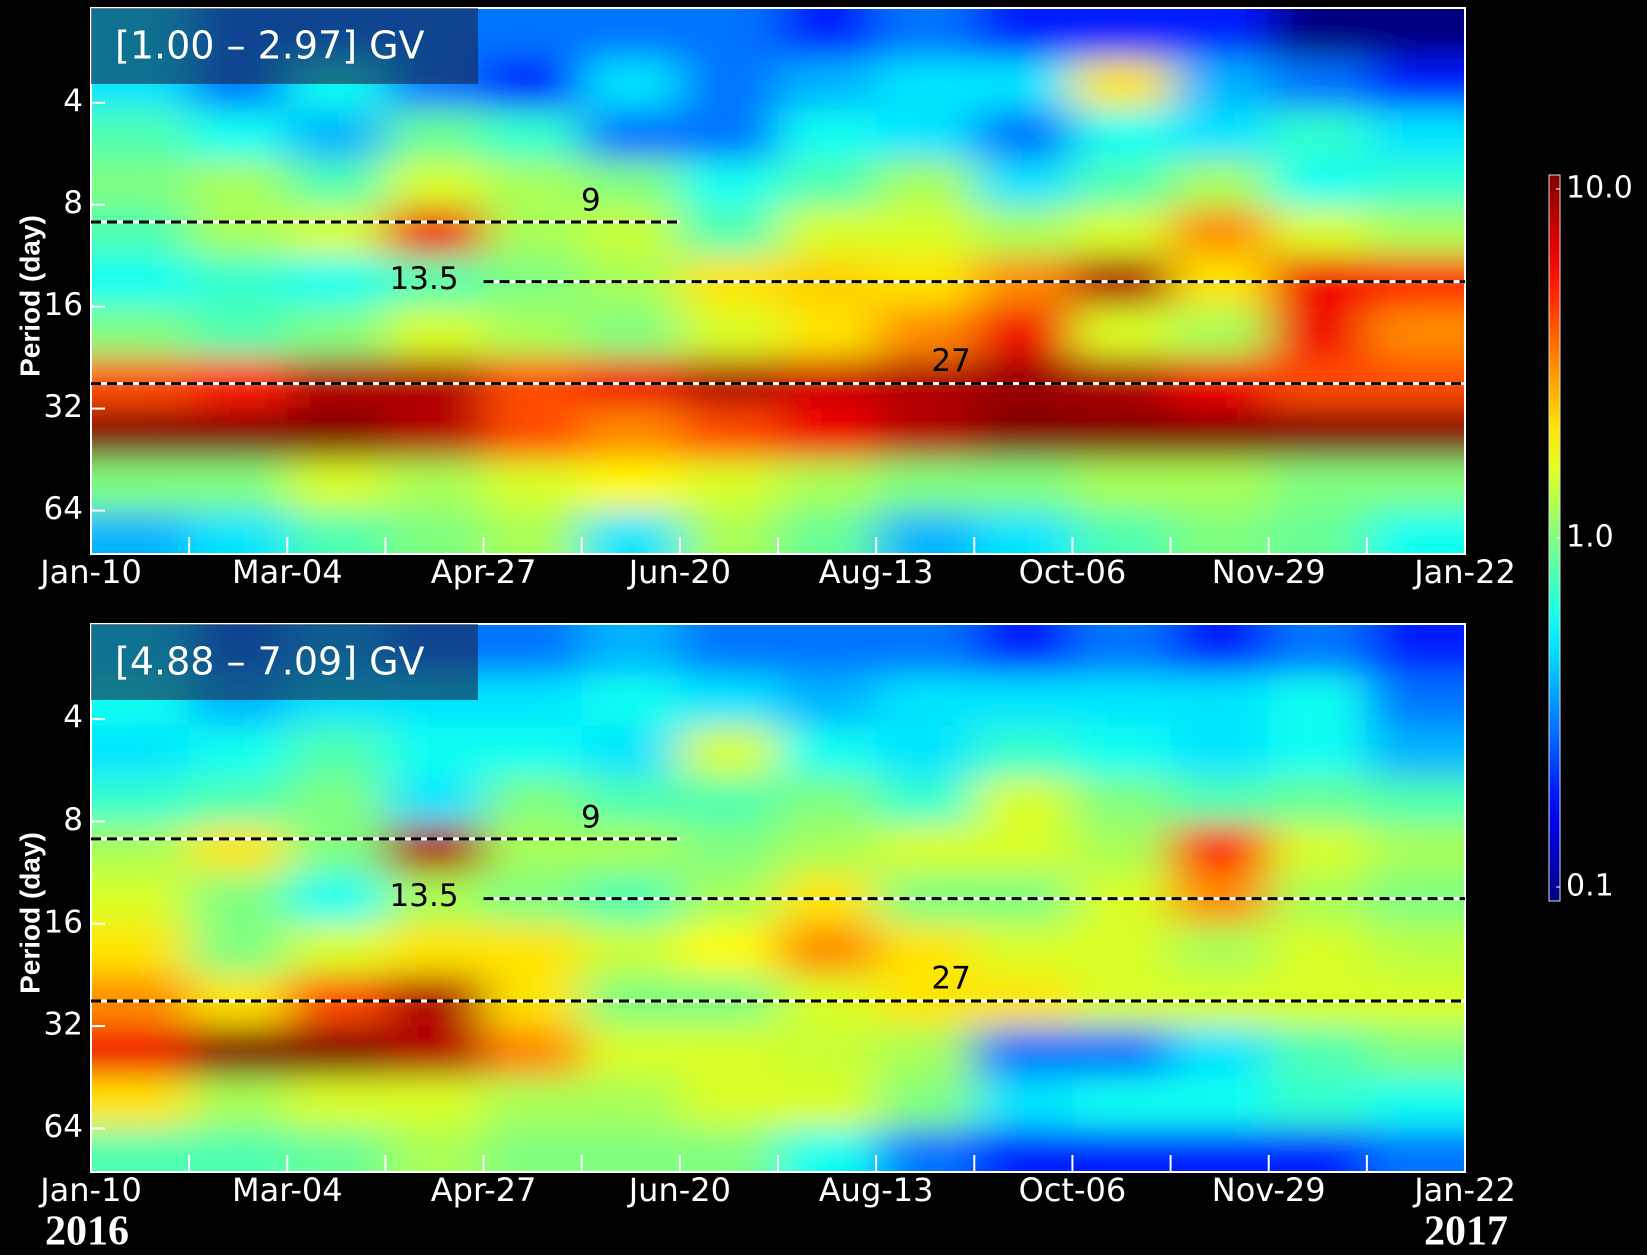 This screenshot has height=1255, width=1647. I want to click on title-box, so click(284, 662).